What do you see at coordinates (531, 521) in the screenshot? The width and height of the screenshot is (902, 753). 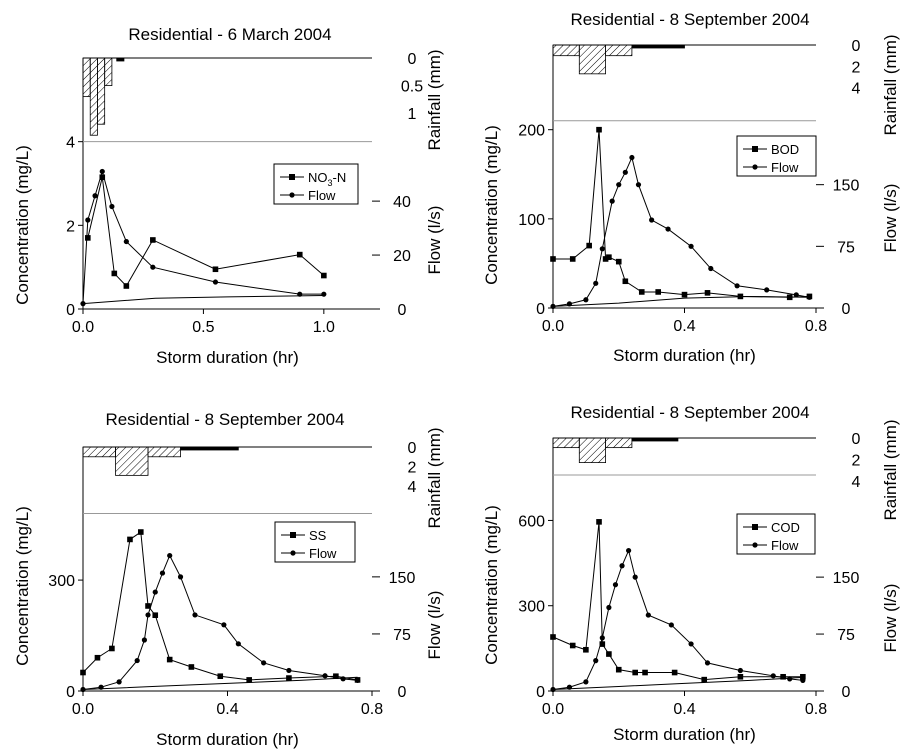 I see `y-tick-label: 600` at bounding box center [531, 521].